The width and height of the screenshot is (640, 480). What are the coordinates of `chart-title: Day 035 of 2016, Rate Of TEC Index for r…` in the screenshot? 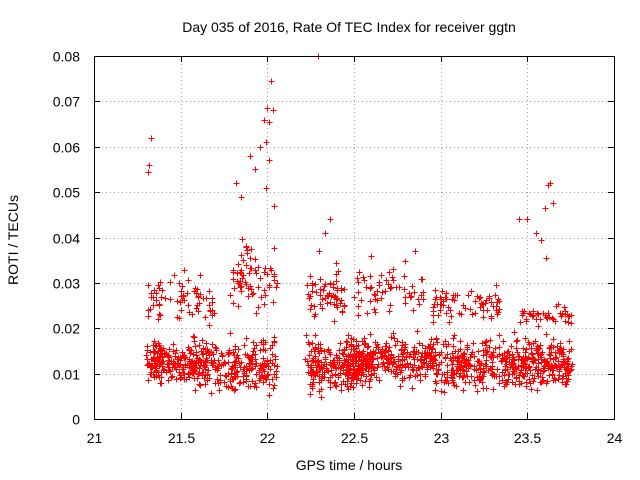 It's located at (349, 27).